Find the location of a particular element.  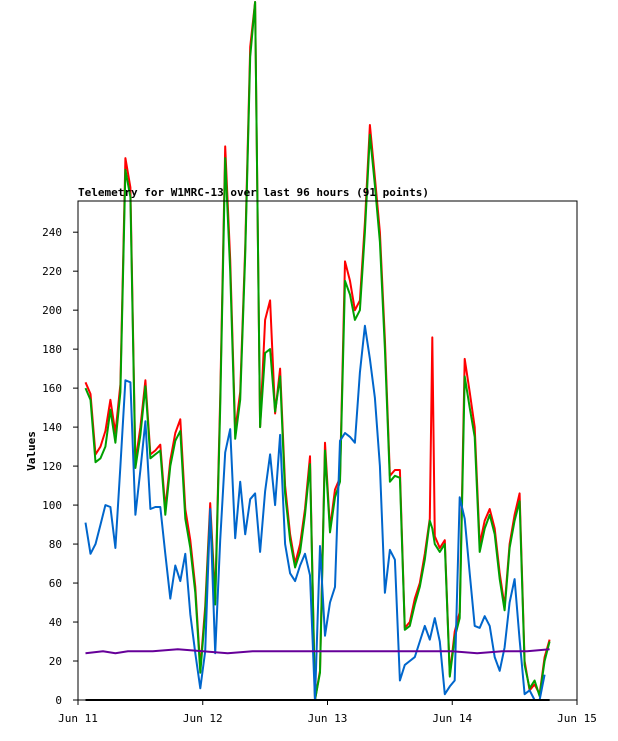

y-tick-label: 60 is located at coordinates (55, 583).